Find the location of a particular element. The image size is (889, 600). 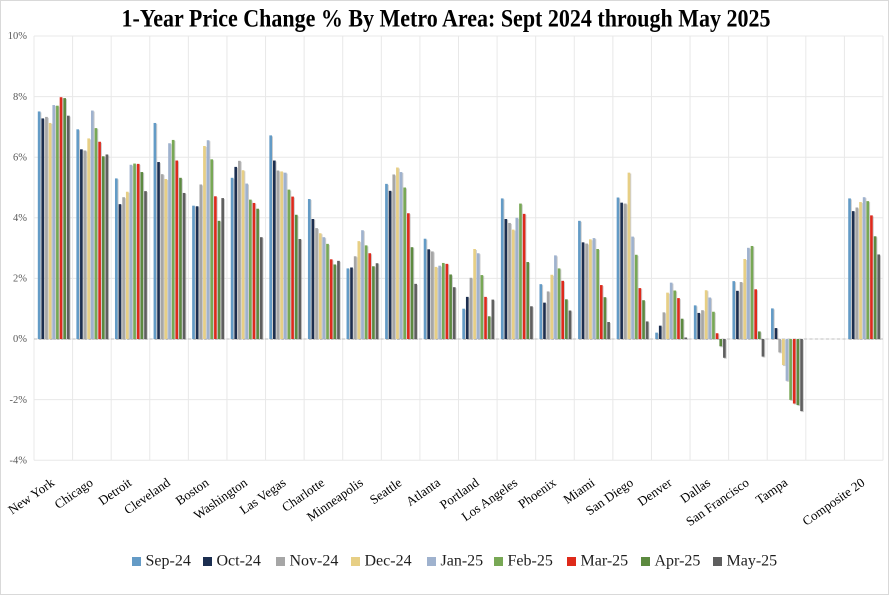

svg-text: Jan-25 is located at coordinates (462, 561).